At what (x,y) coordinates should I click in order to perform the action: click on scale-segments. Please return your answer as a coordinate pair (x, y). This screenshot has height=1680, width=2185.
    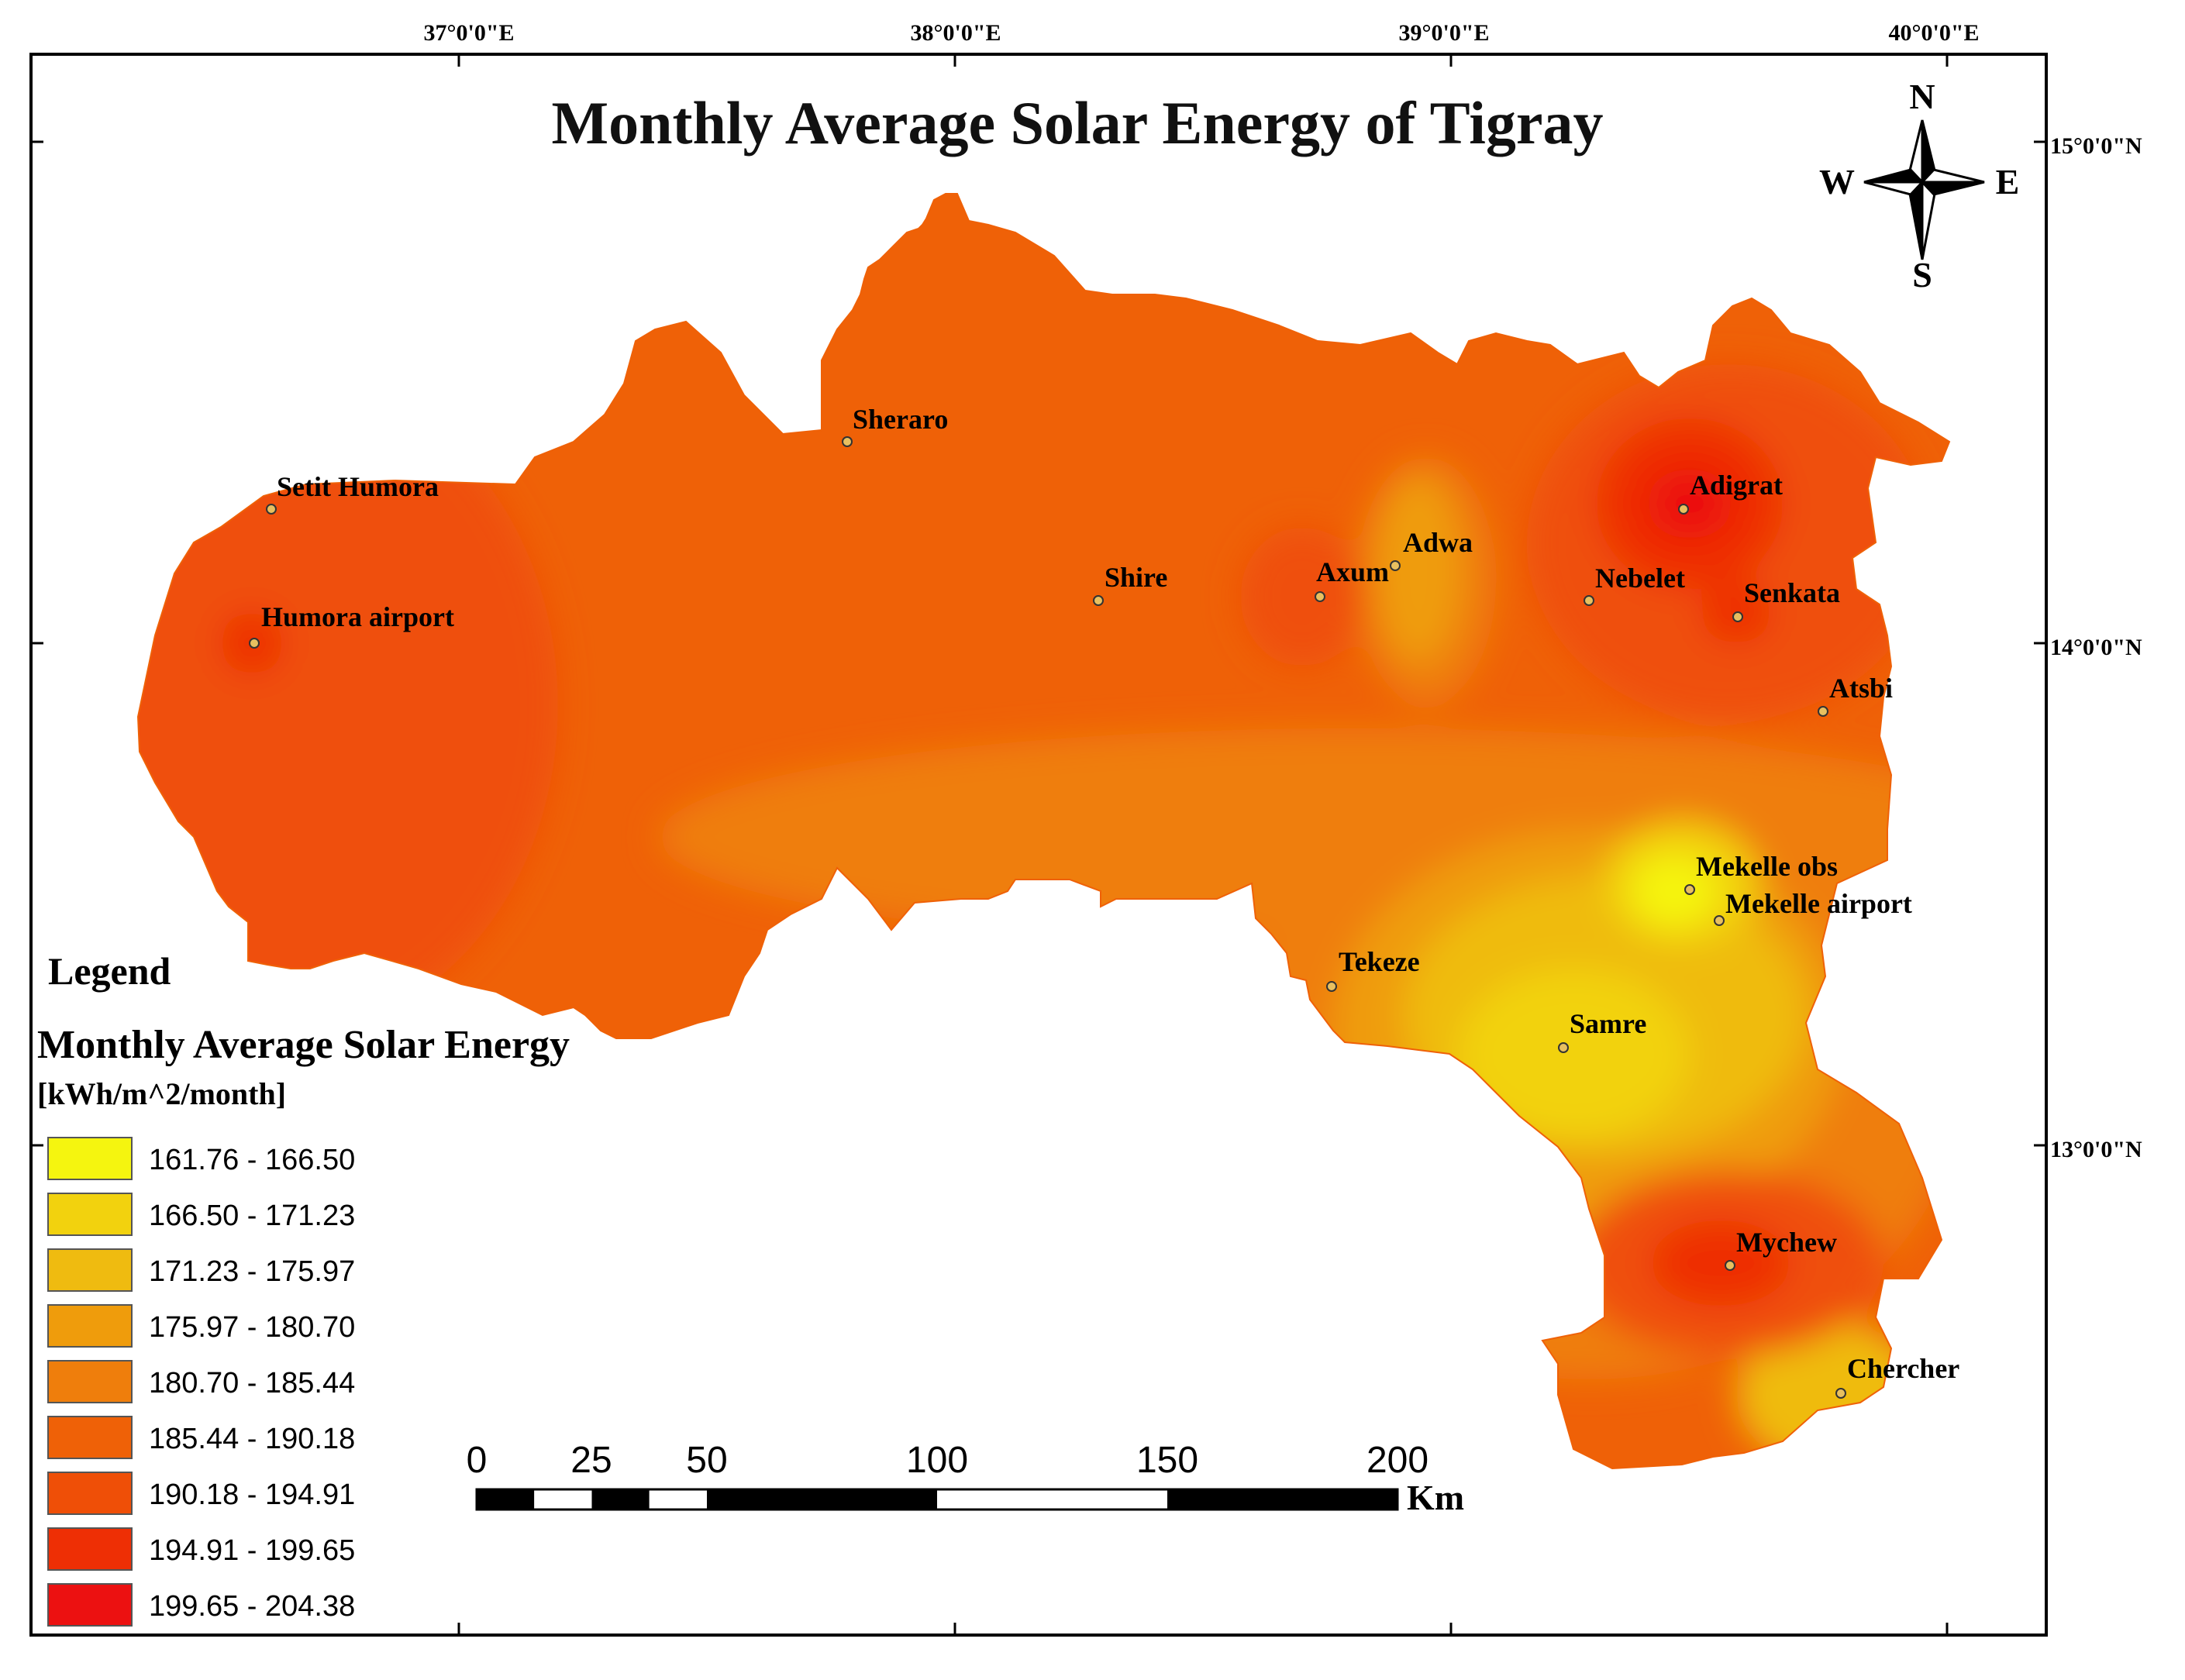
    Looking at the image, I should click on (937, 1500).